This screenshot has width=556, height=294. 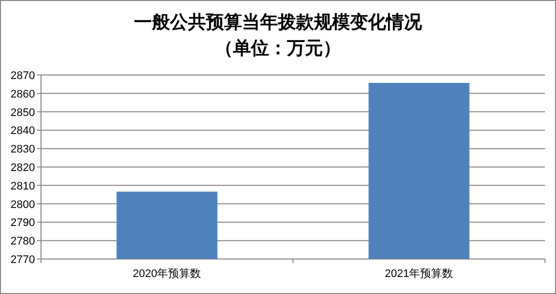 What do you see at coordinates (22, 186) in the screenshot?
I see `y-tick-label: 2810` at bounding box center [22, 186].